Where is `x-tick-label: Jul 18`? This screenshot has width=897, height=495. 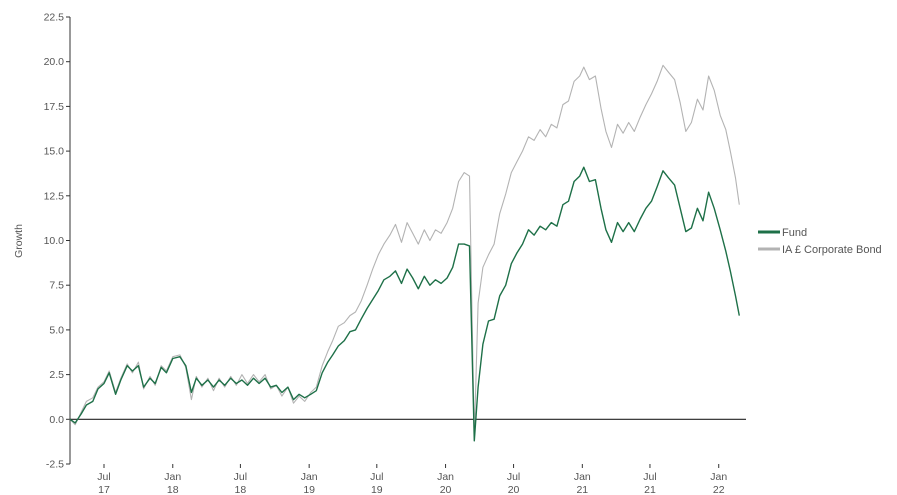 x-tick-label: Jul 18 is located at coordinates (240, 483).